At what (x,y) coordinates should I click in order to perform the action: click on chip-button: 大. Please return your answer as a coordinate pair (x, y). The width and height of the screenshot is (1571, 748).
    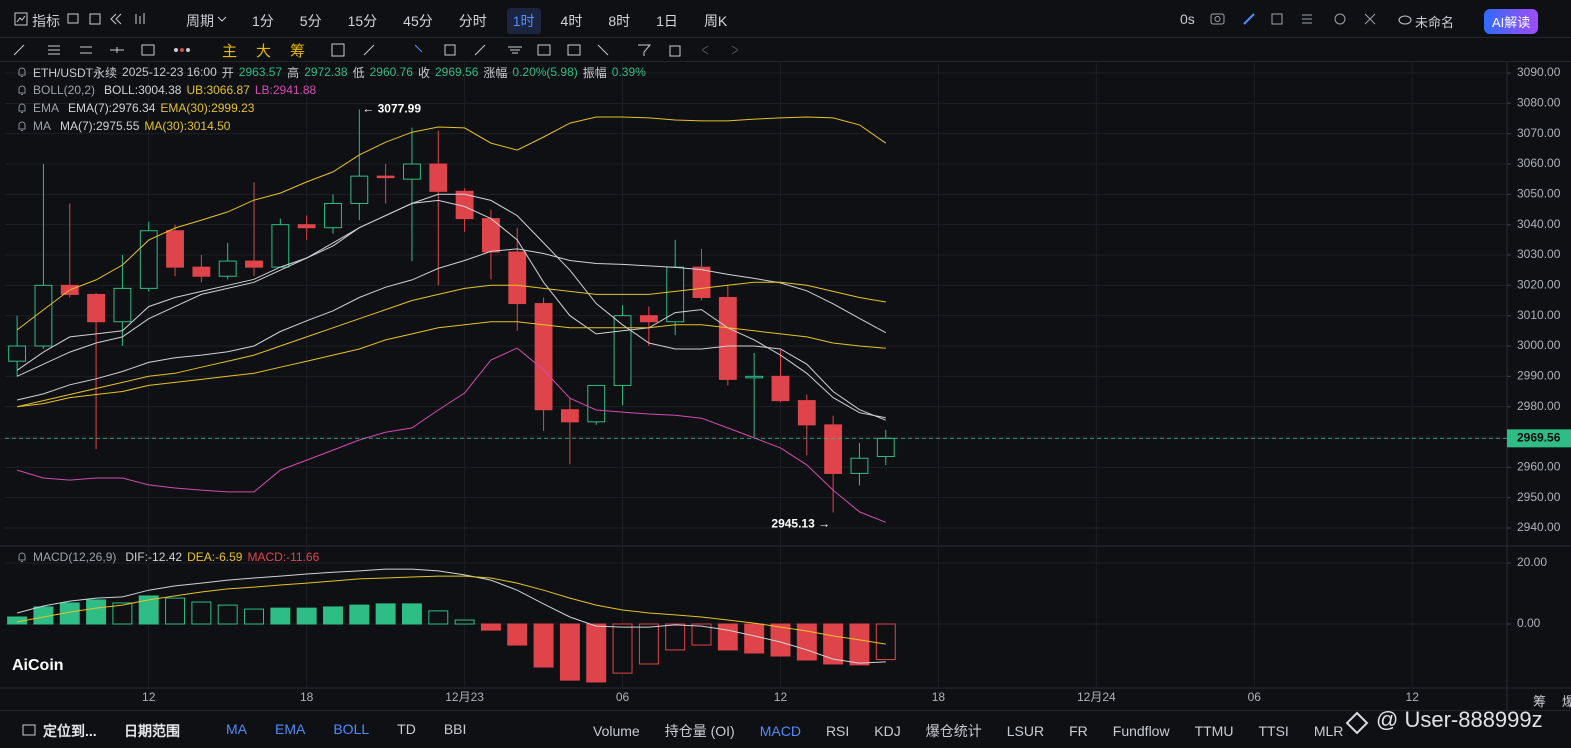
    Looking at the image, I should click on (264, 51).